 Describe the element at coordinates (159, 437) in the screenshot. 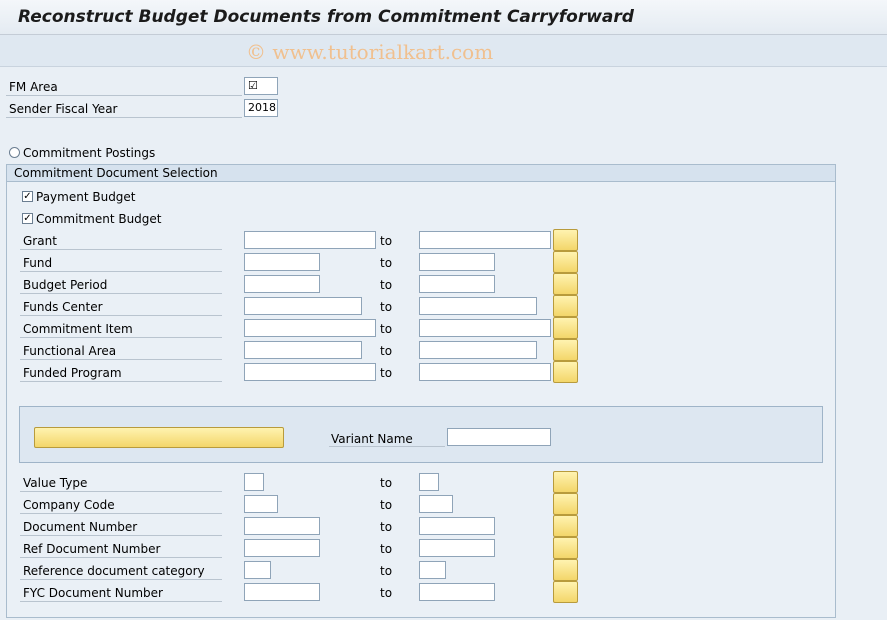

I see `variant-button` at that location.